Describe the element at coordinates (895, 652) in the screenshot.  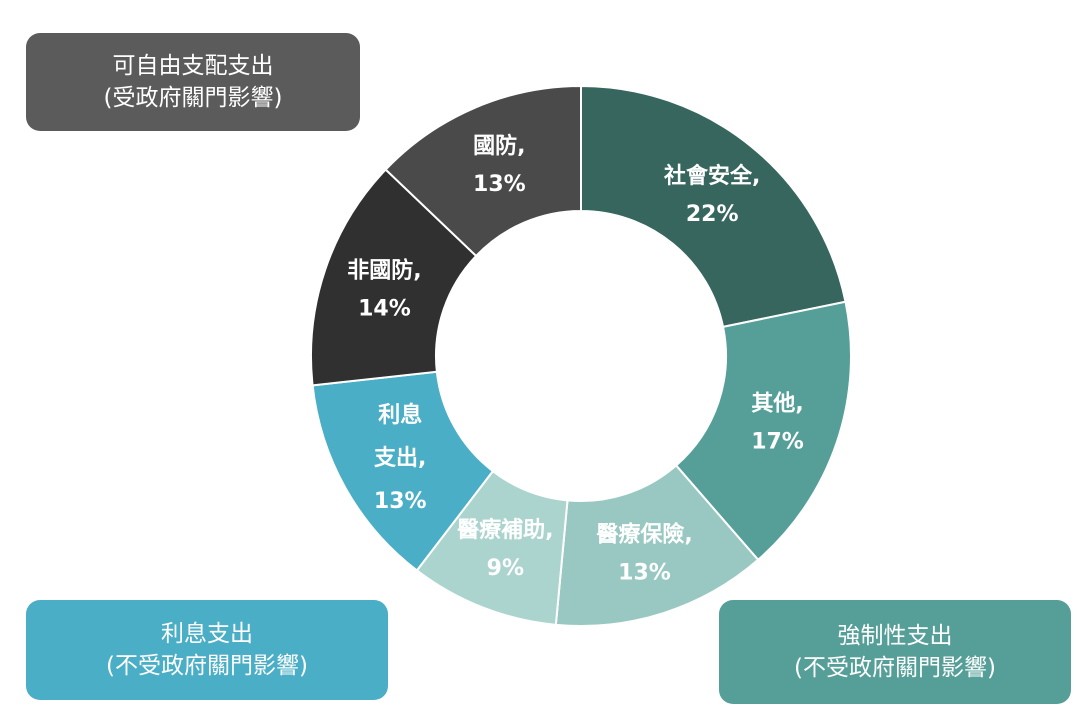
I see `mandatory-spending-legend-box: 強制性支出 (不受政府關門影響)` at that location.